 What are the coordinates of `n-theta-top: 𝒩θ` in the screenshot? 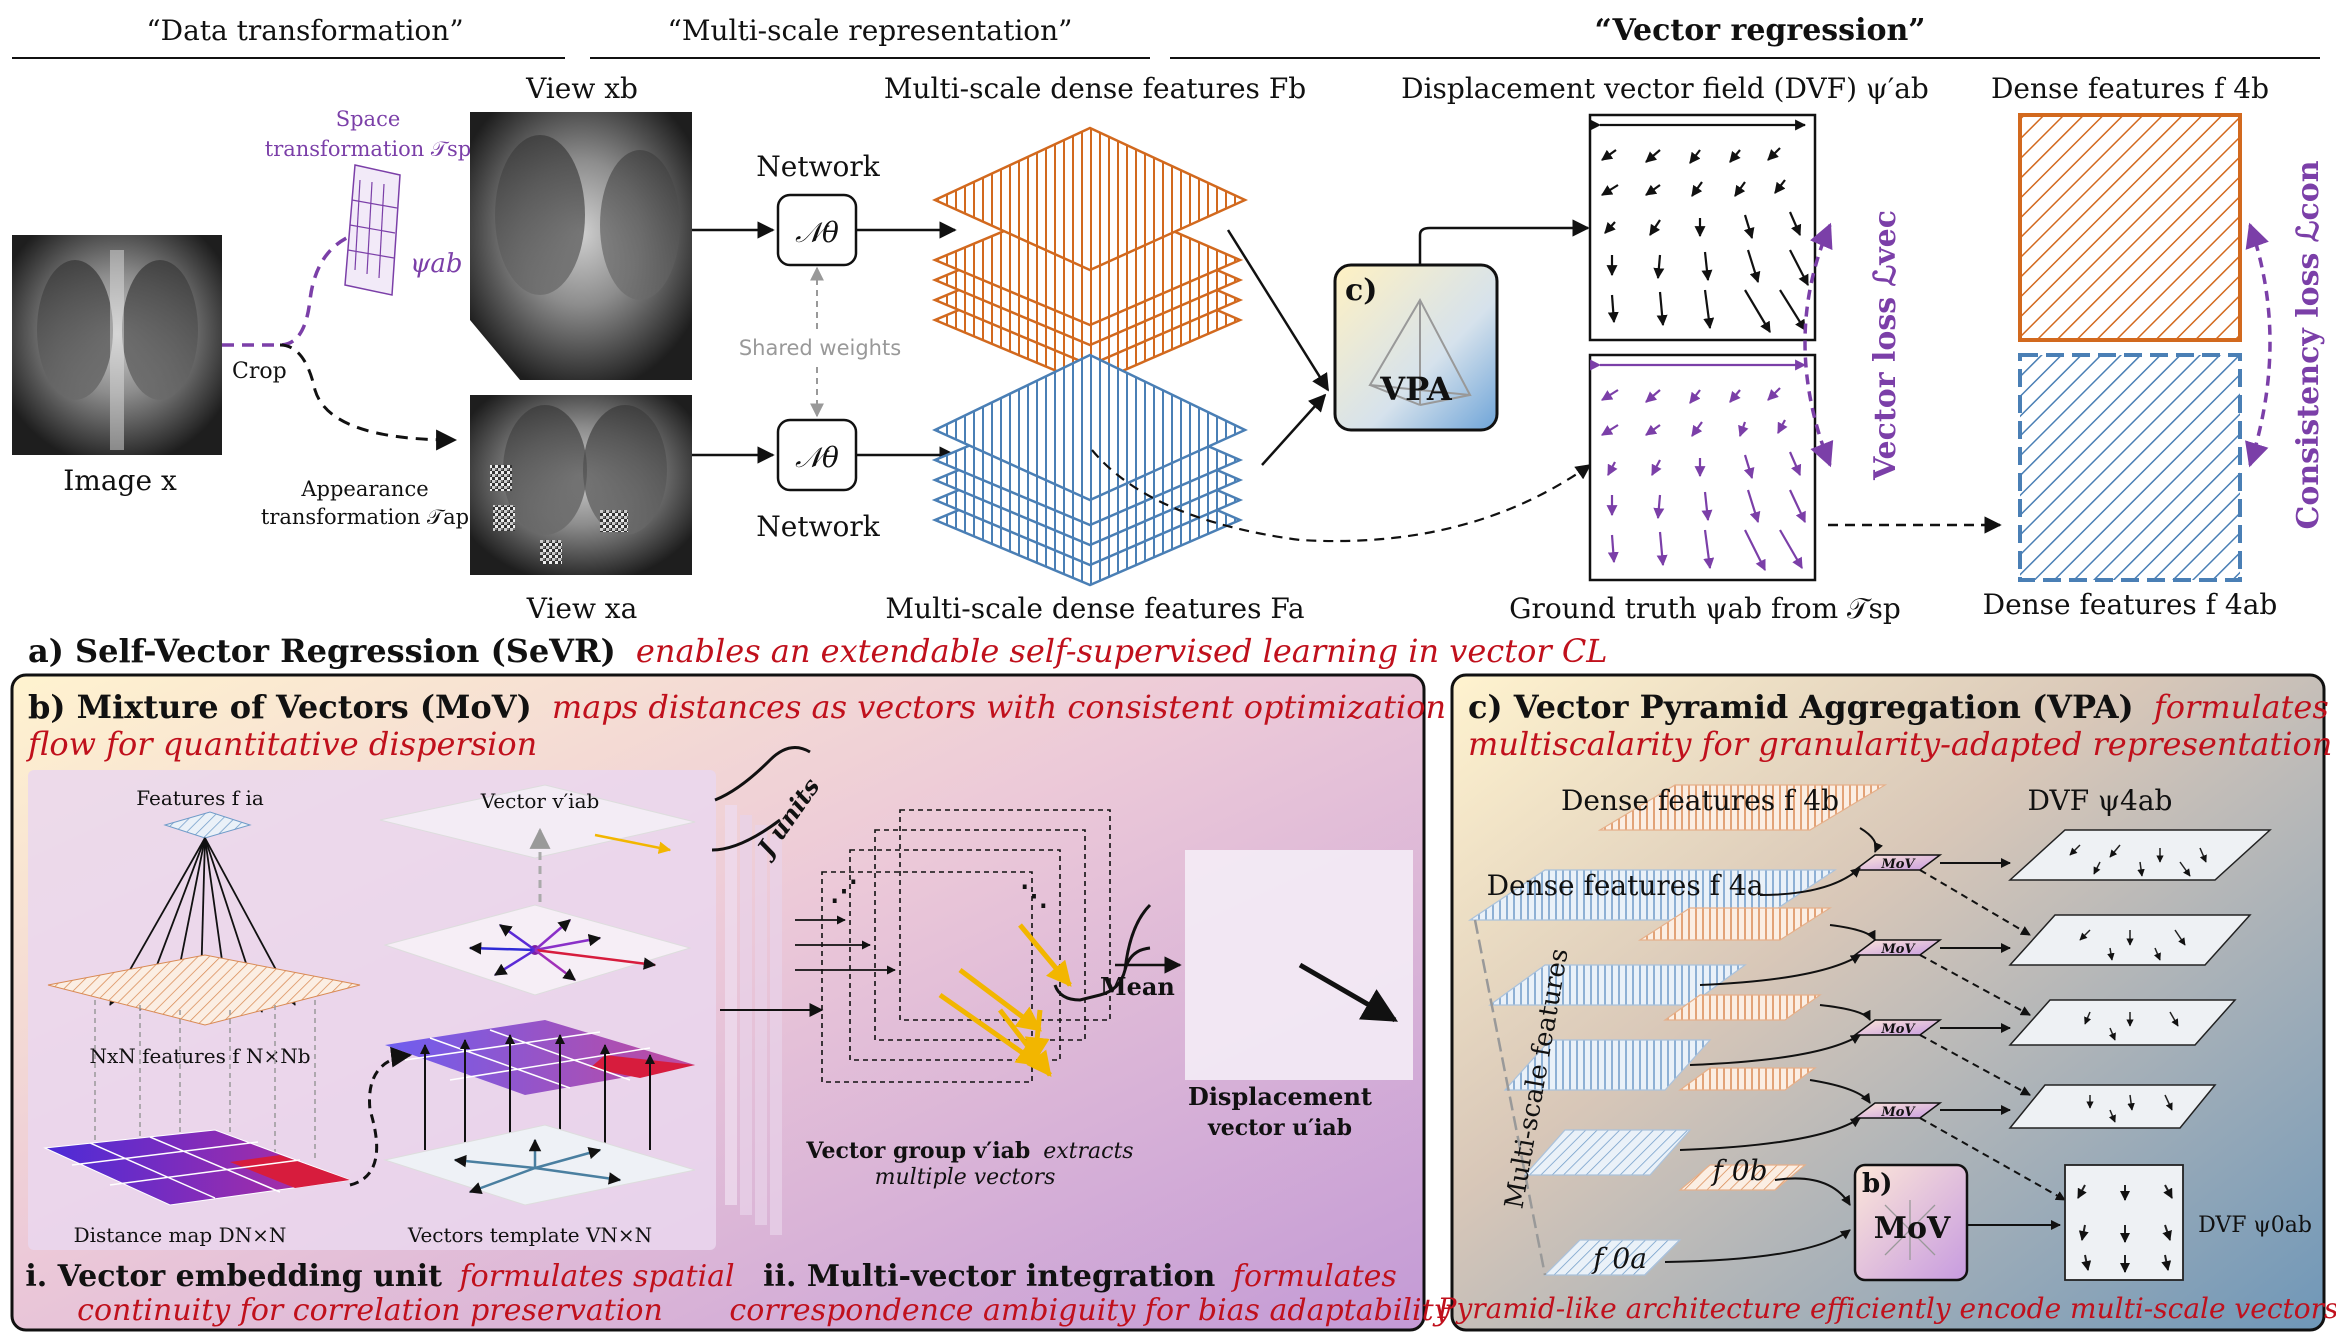 It's located at (817, 232).